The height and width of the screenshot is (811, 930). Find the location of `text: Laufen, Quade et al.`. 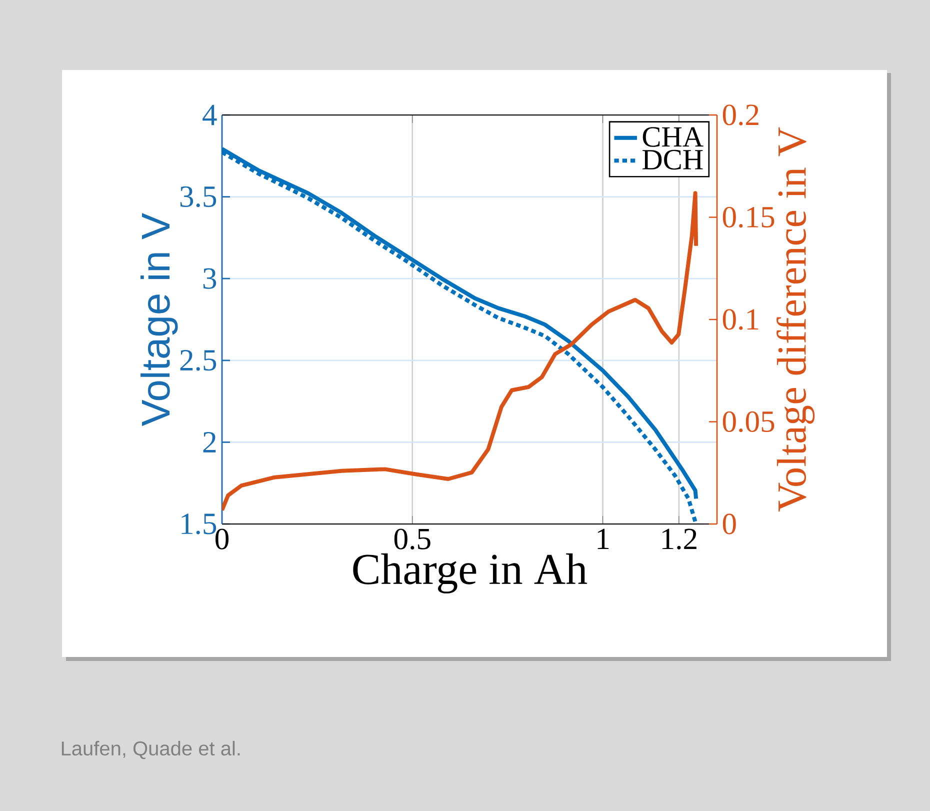

text: Laufen, Quade et al. is located at coordinates (151, 750).